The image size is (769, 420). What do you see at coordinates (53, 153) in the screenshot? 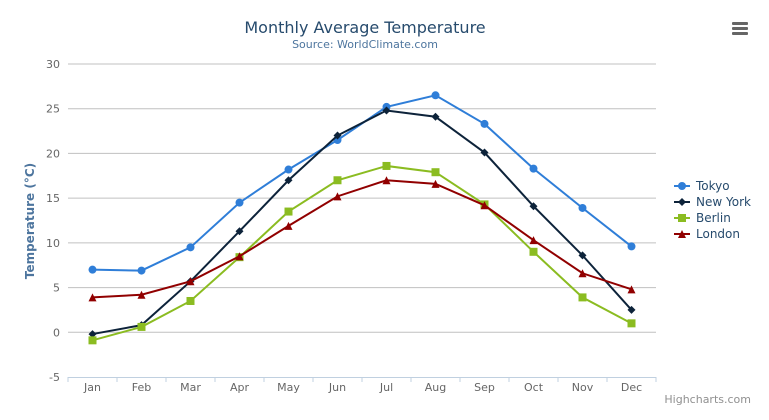
I see `y-tick-label: 20` at bounding box center [53, 153].